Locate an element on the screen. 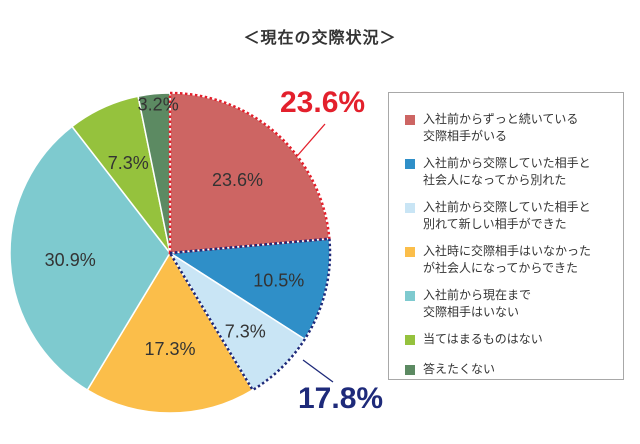 The height and width of the screenshot is (444, 640). chart-title: ＜現在の交際状況＞ is located at coordinates (320, 37).